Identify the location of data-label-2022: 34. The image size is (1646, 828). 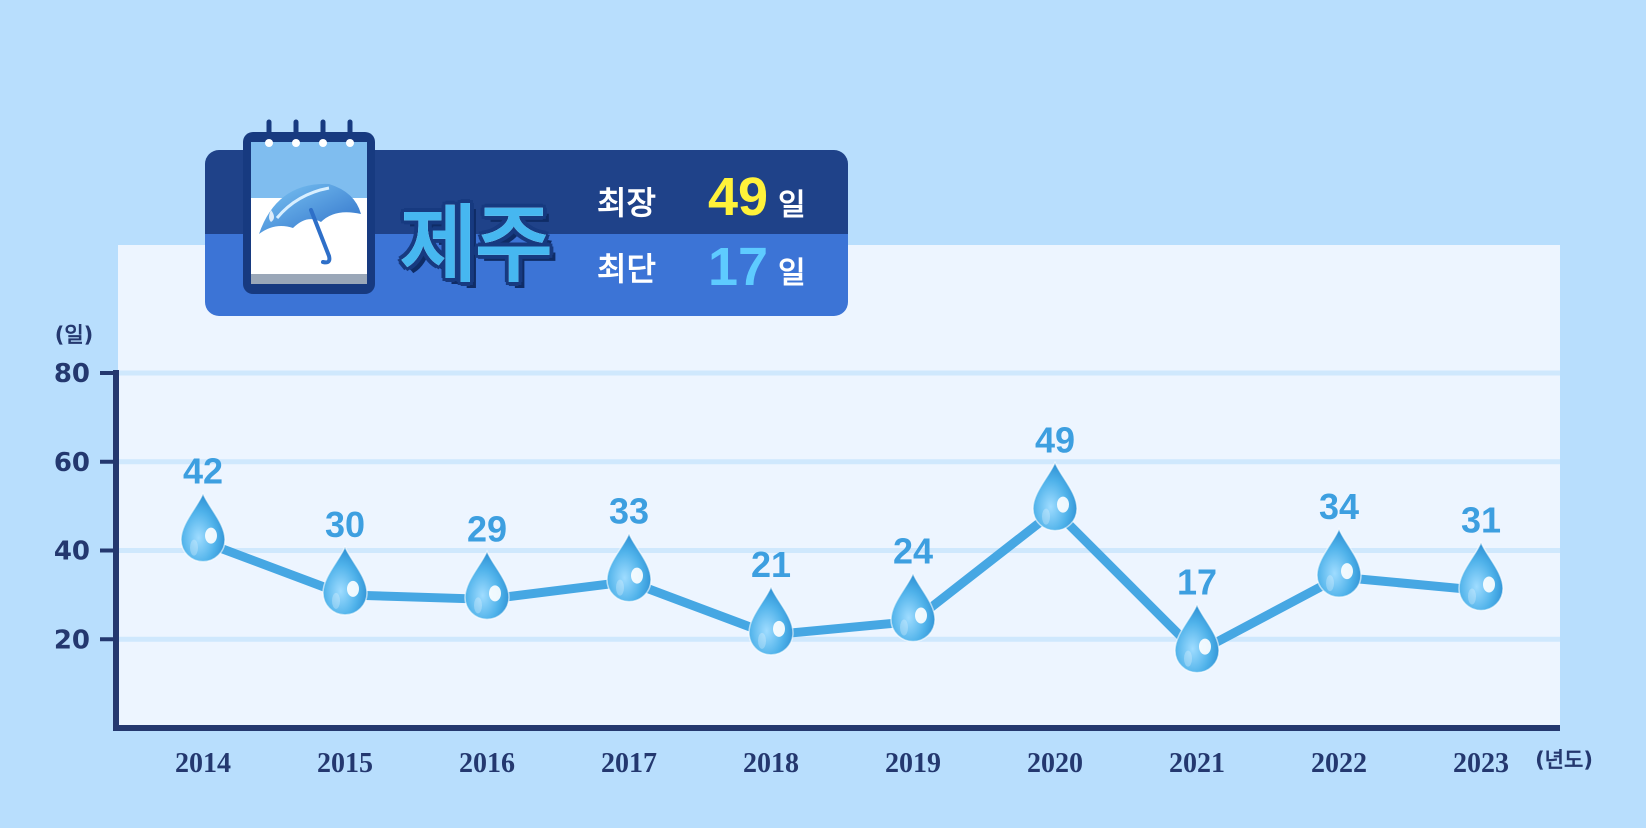
(1339, 506).